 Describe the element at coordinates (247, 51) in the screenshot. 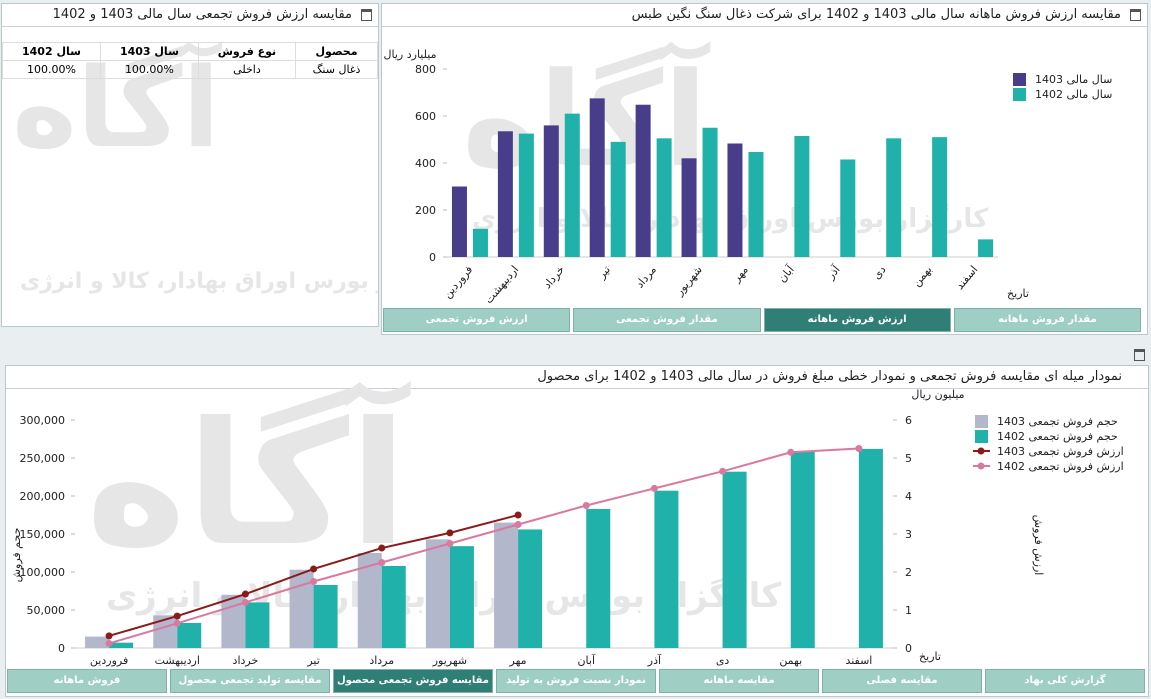

I see `column-header: نوع فروش` at that location.